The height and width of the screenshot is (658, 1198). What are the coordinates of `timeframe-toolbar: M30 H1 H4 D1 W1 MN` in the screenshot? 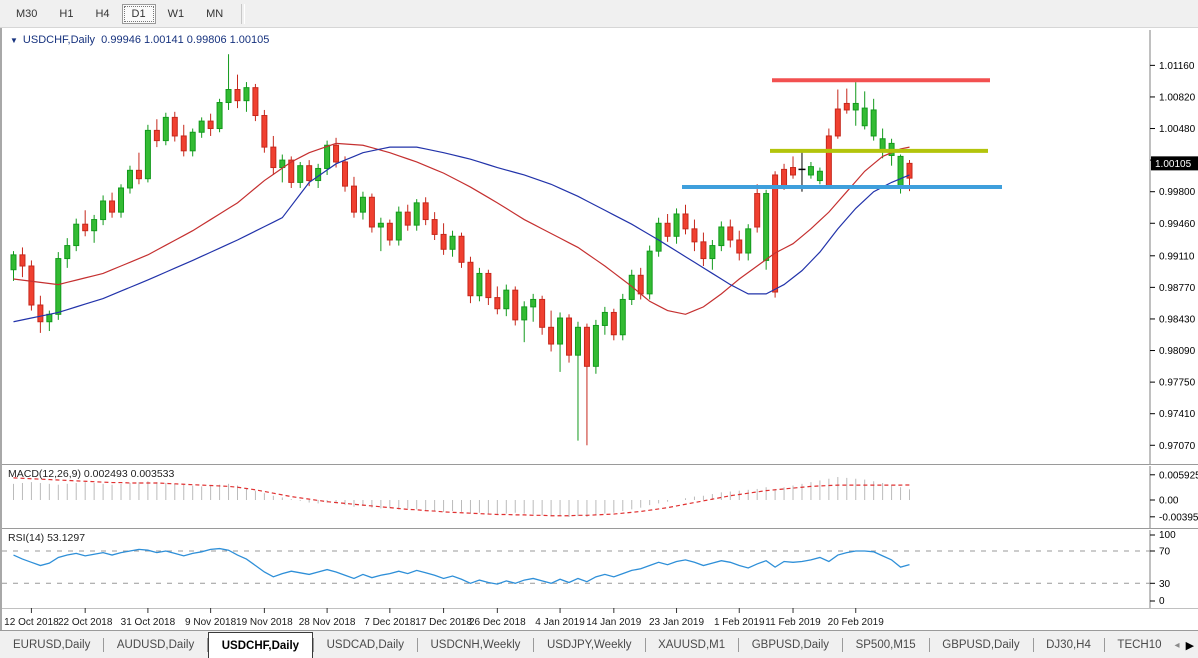 It's located at (599, 14).